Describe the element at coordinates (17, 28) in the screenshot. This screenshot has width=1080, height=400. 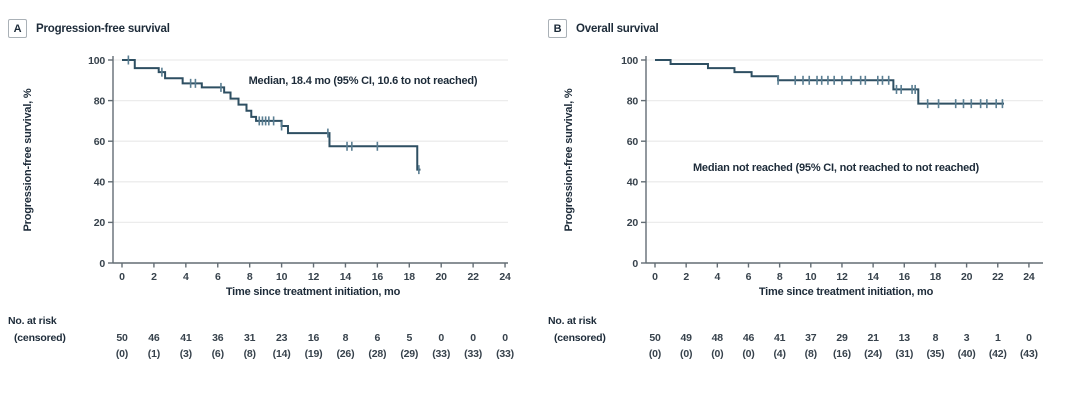
I see `panel-a-label-box: A` at that location.